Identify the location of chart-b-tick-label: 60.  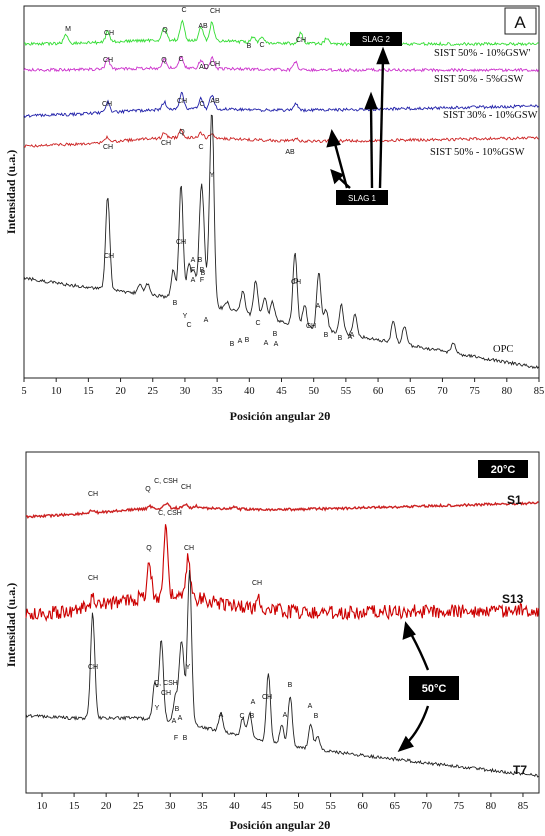
(362, 806).